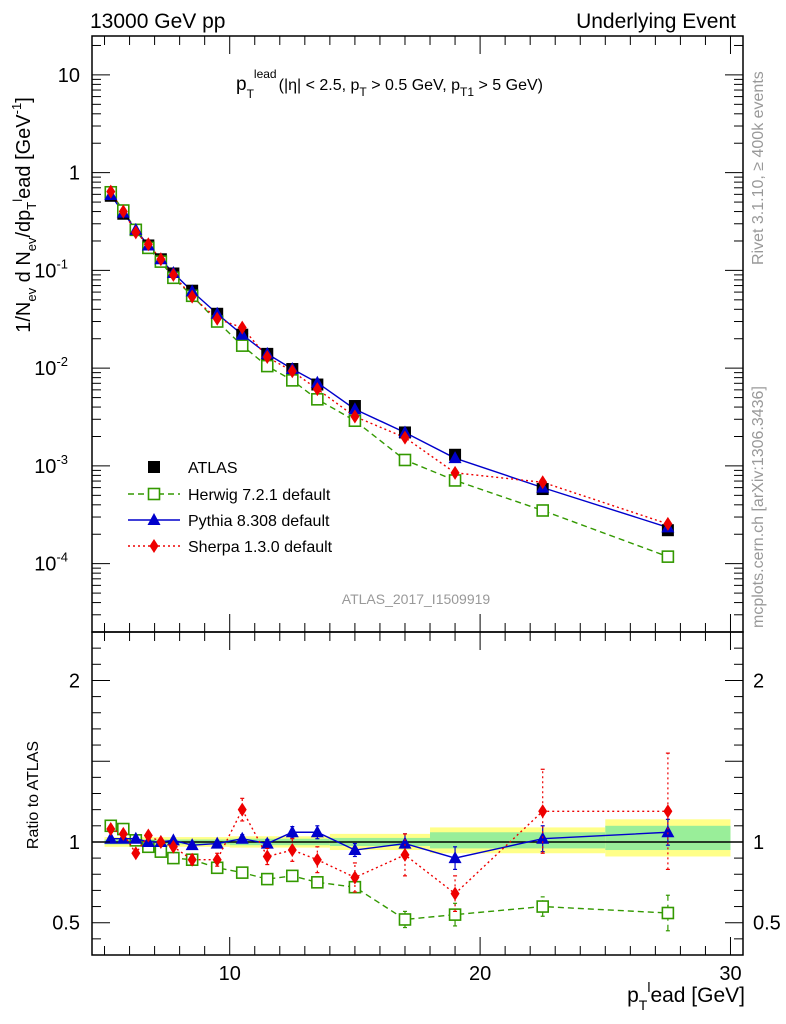  I want to click on main-y-tick-label: 10⁻⁴, so click(51, 563).